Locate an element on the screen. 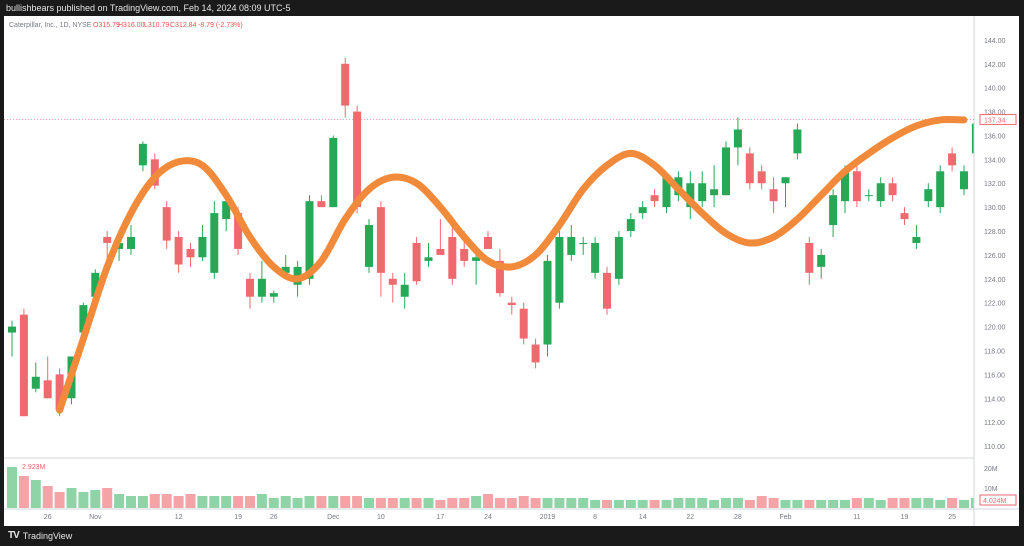  price-tick-label: 128.00 is located at coordinates (995, 232).